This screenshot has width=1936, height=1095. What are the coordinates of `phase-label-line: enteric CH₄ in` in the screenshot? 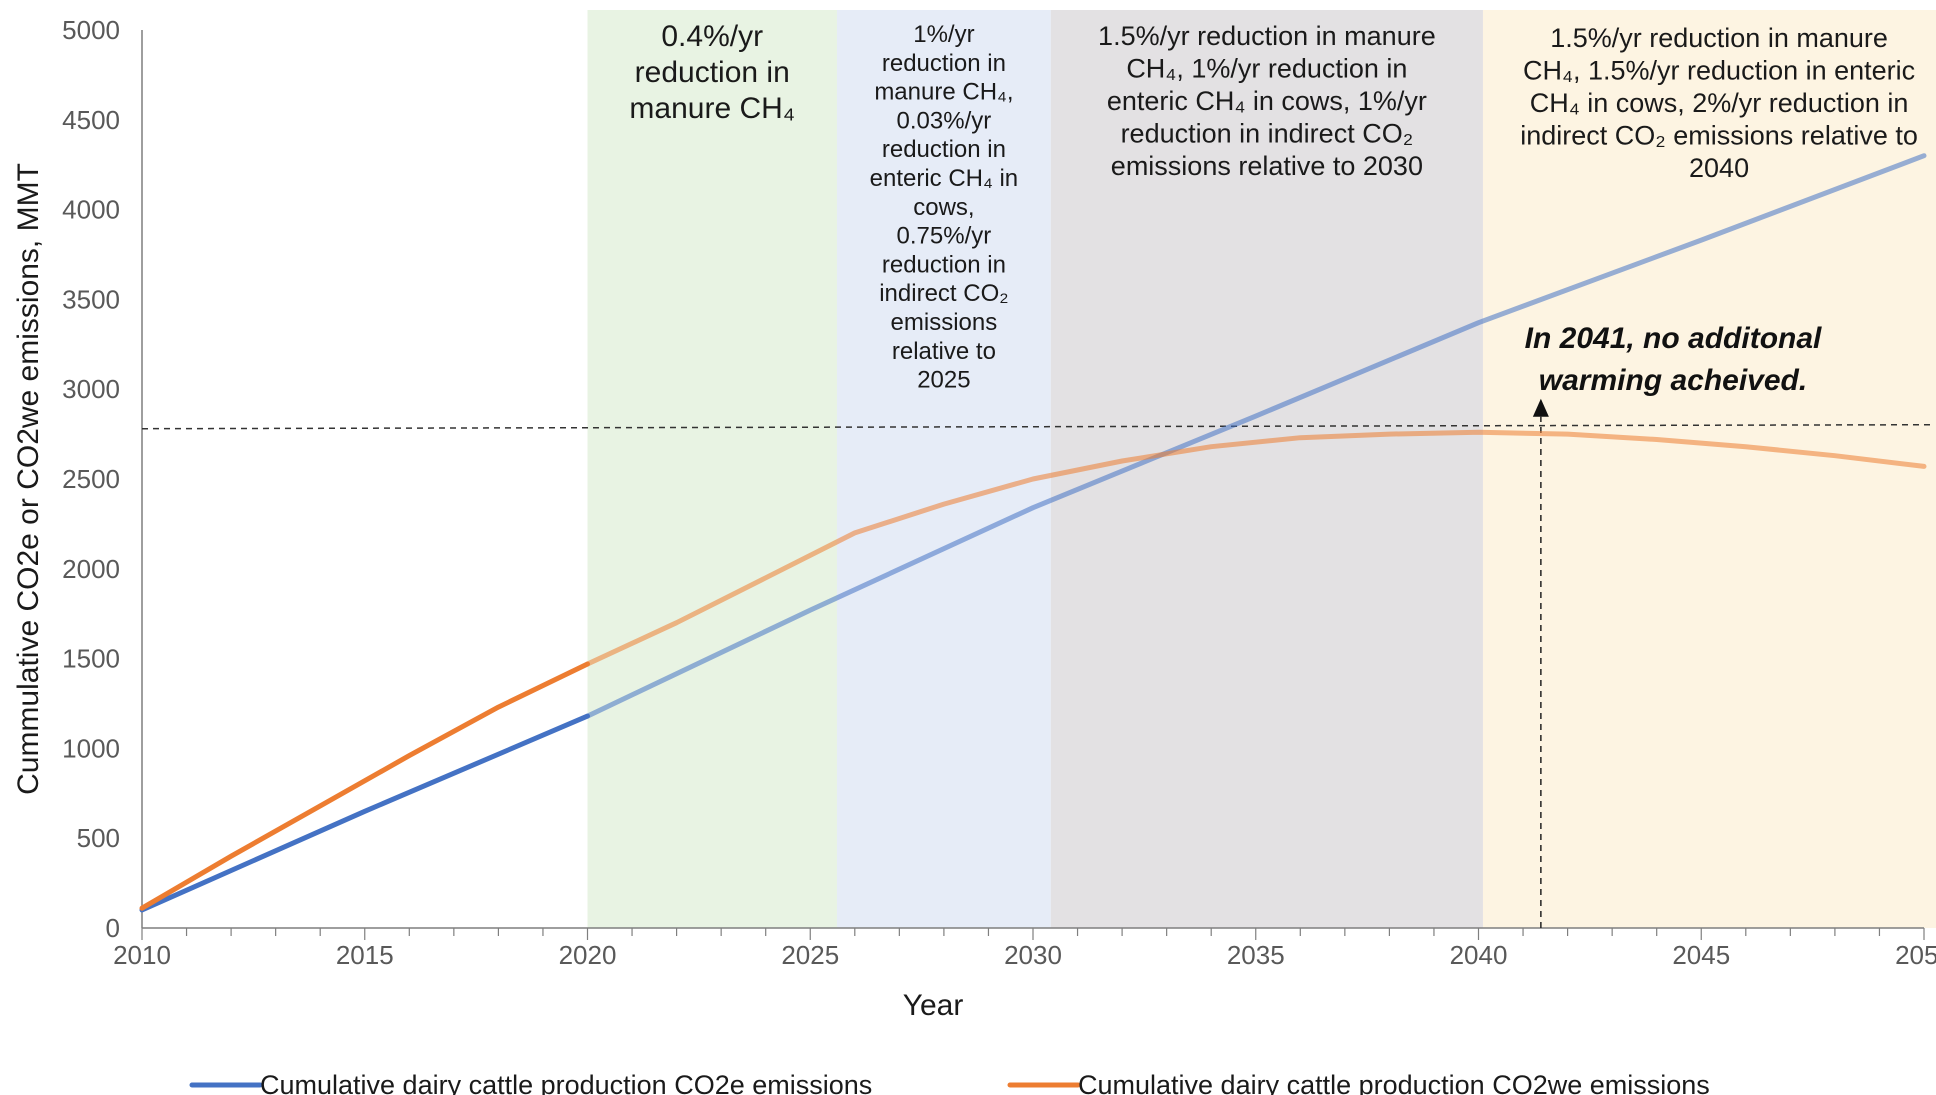 It's located at (944, 178).